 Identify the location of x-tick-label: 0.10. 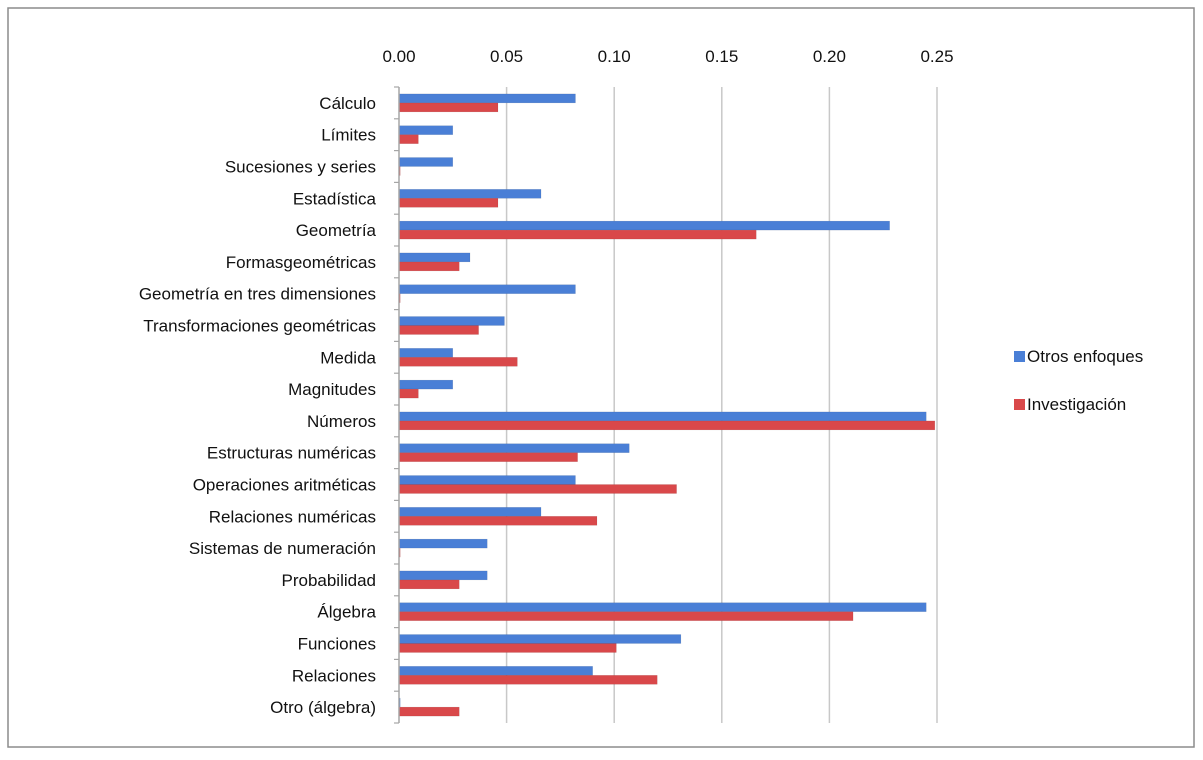
(614, 56).